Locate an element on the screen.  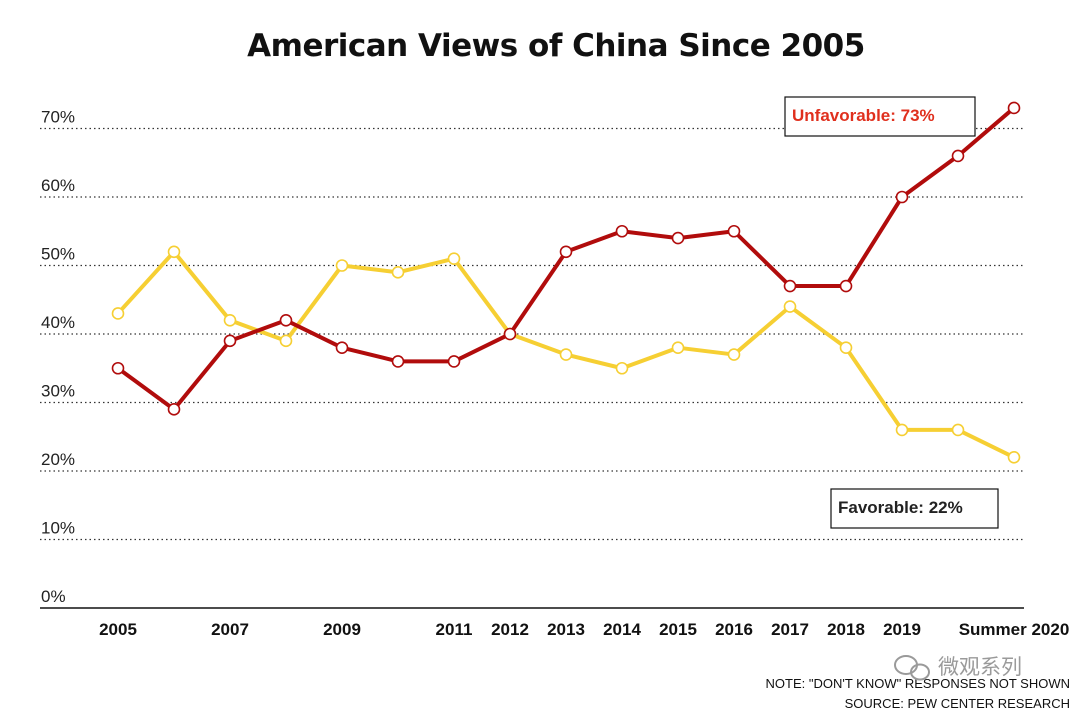
wechat-icon is located at coordinates (912, 668).